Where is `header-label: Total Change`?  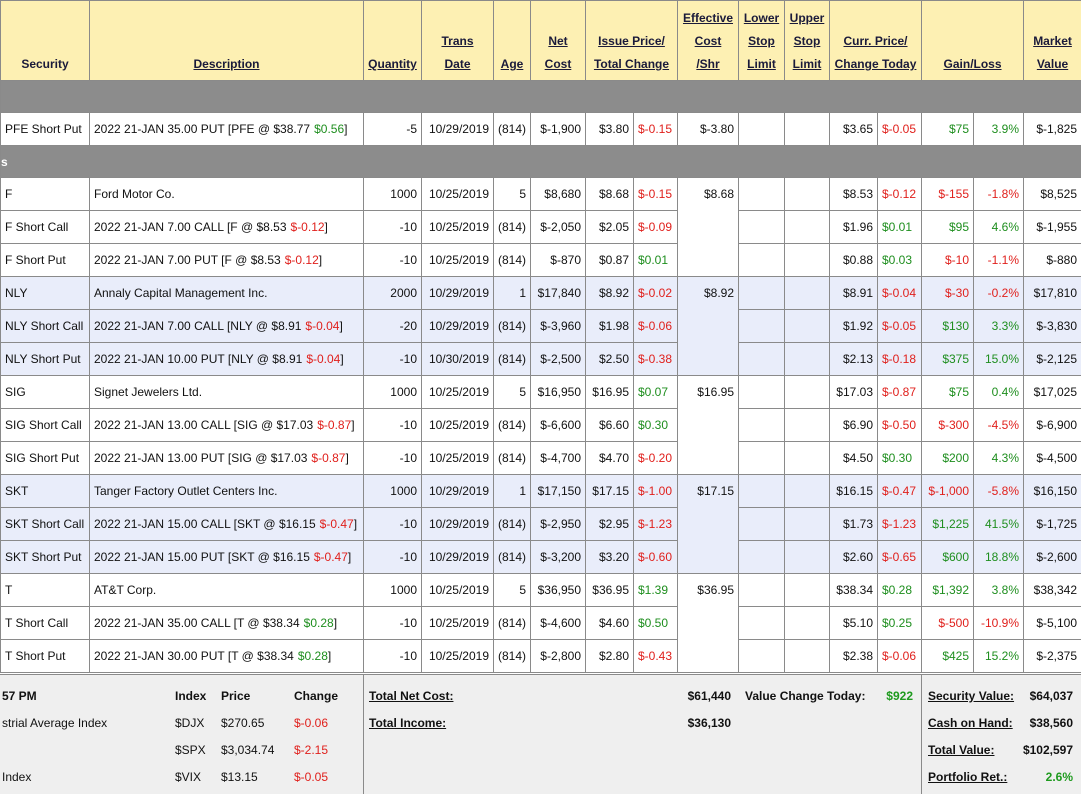
header-label: Total Change is located at coordinates (631, 64).